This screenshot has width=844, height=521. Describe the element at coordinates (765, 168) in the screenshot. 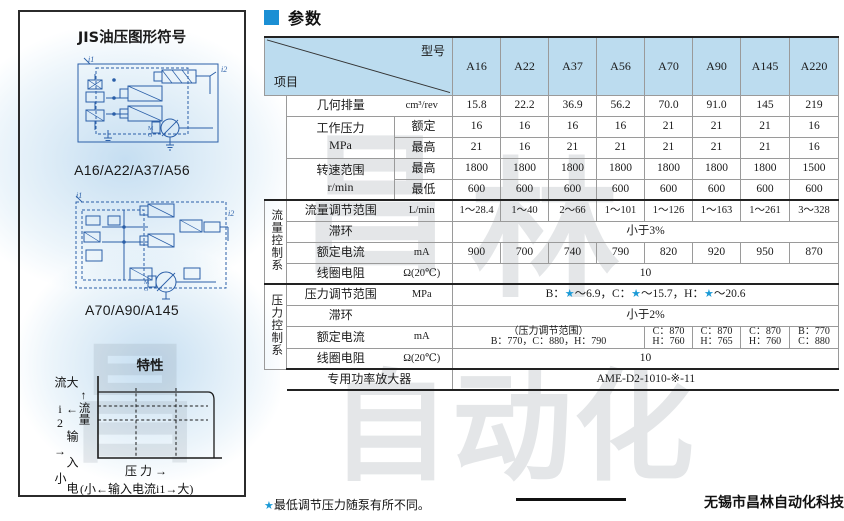

I see `cell-speed-max-a145: 1800` at that location.